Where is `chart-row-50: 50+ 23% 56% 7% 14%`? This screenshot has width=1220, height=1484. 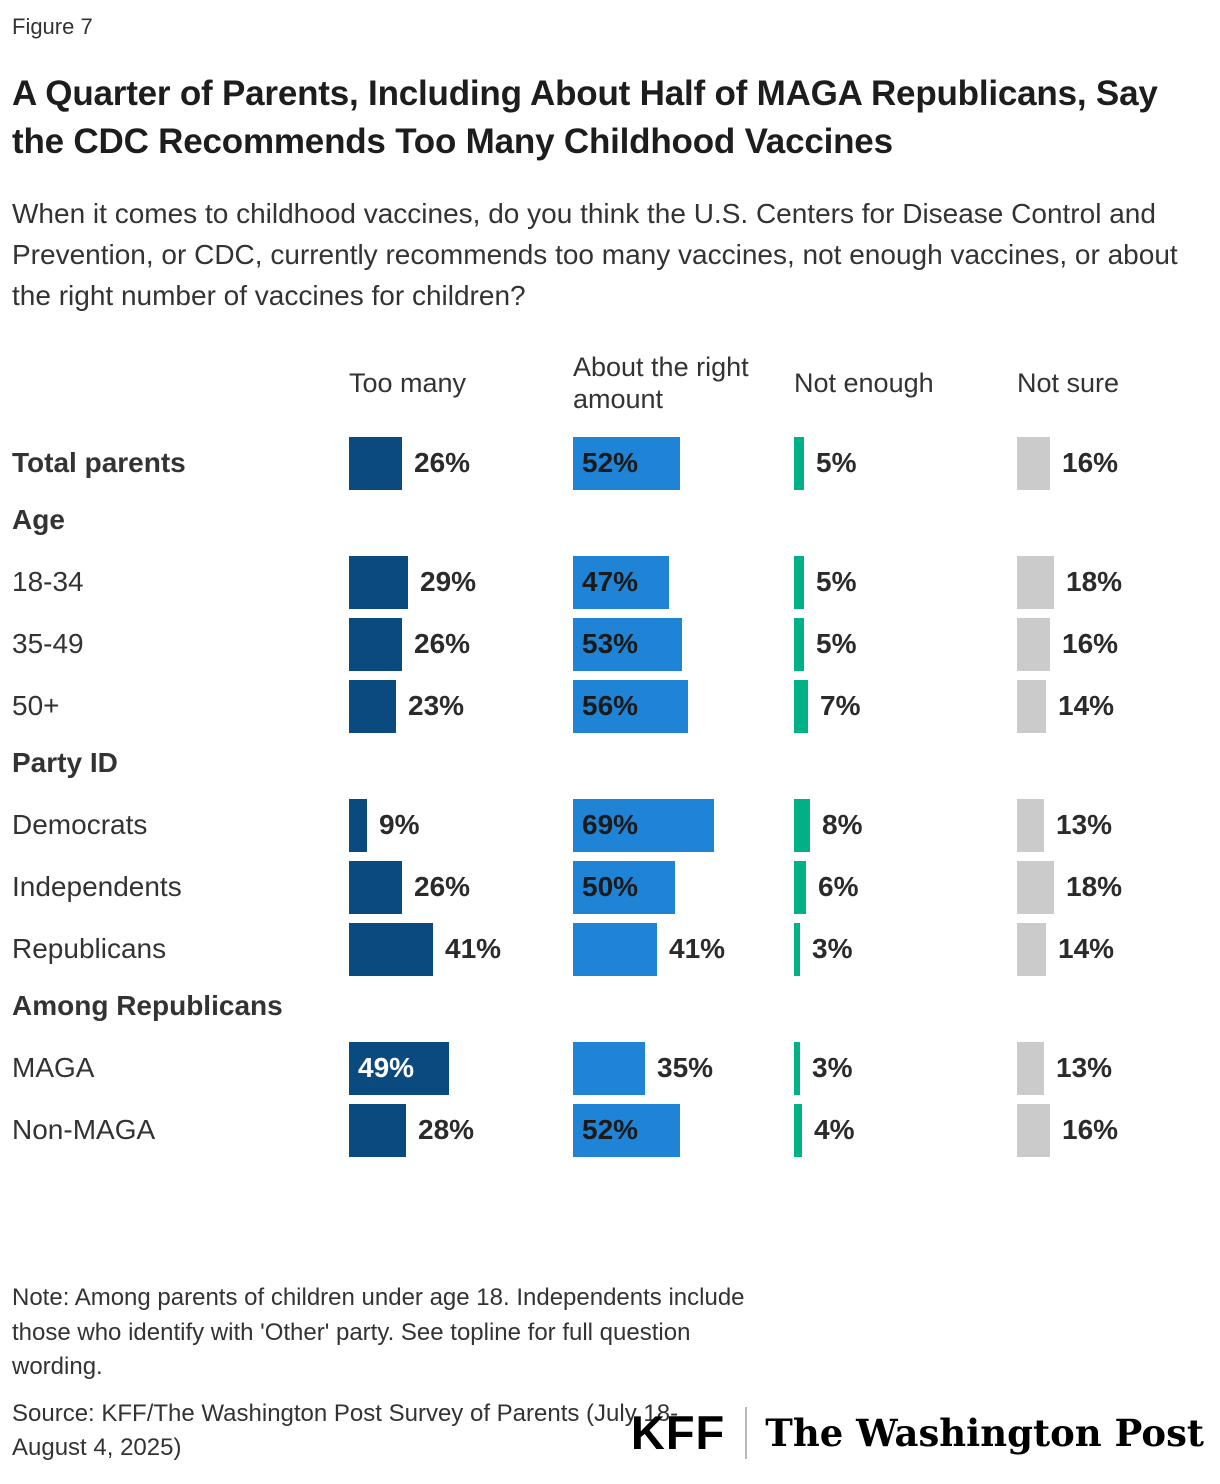 chart-row-50: 50+ 23% 56% 7% 14% is located at coordinates (609, 706).